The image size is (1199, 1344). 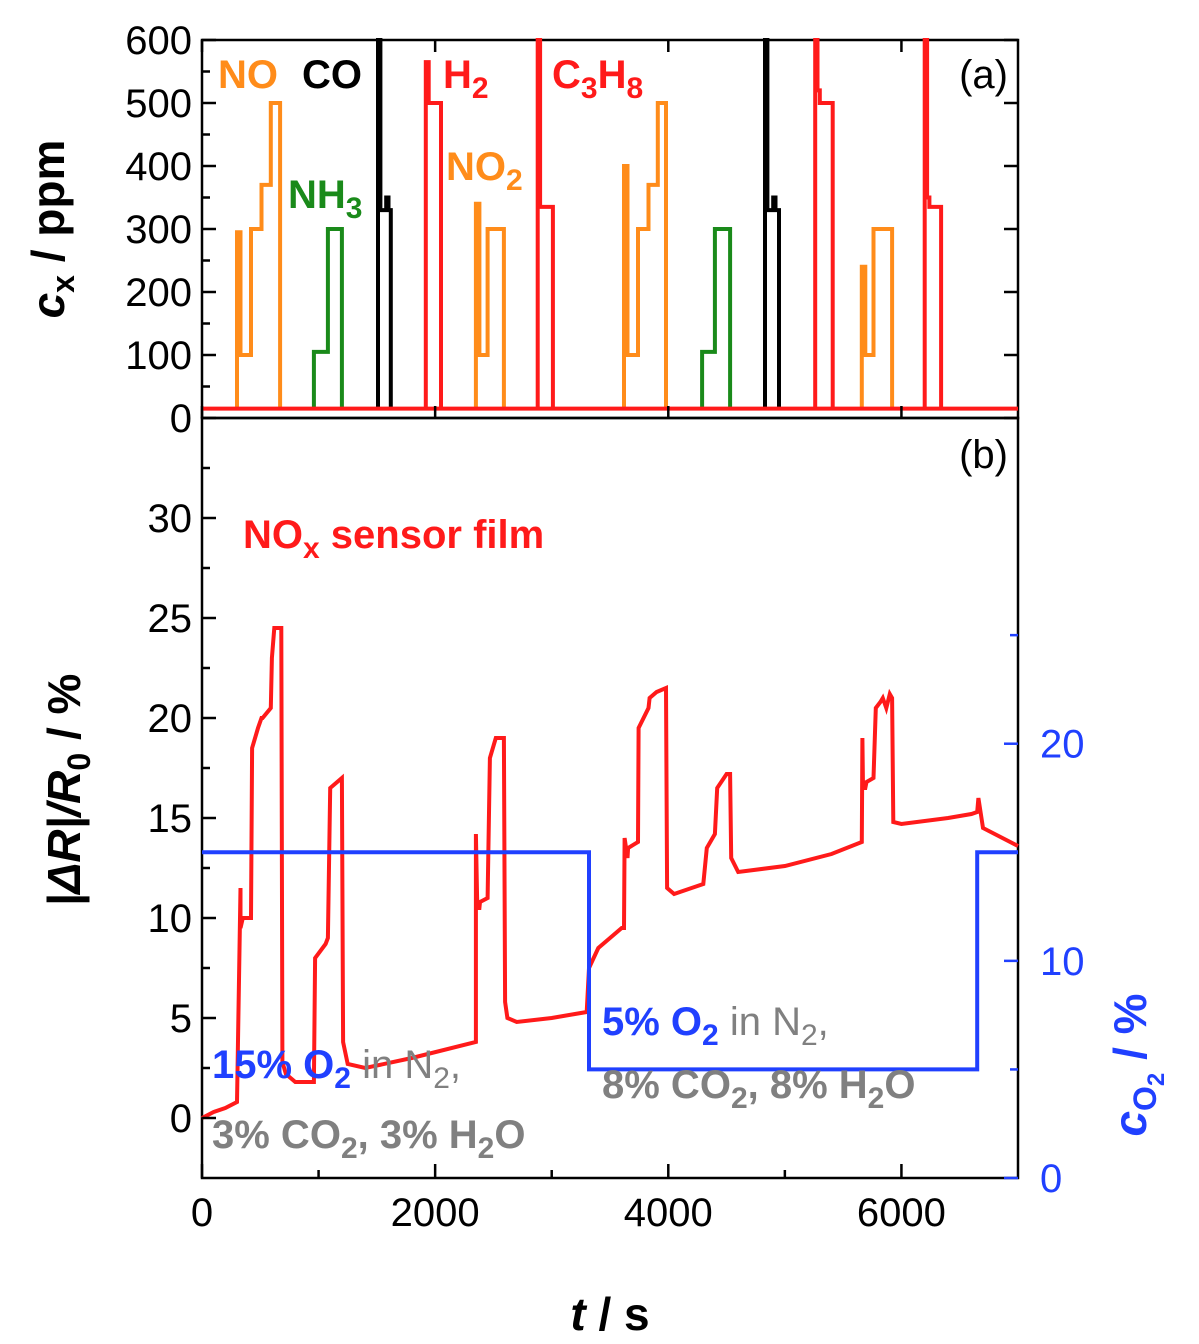 I want to click on series-o2, so click(x=610, y=961).